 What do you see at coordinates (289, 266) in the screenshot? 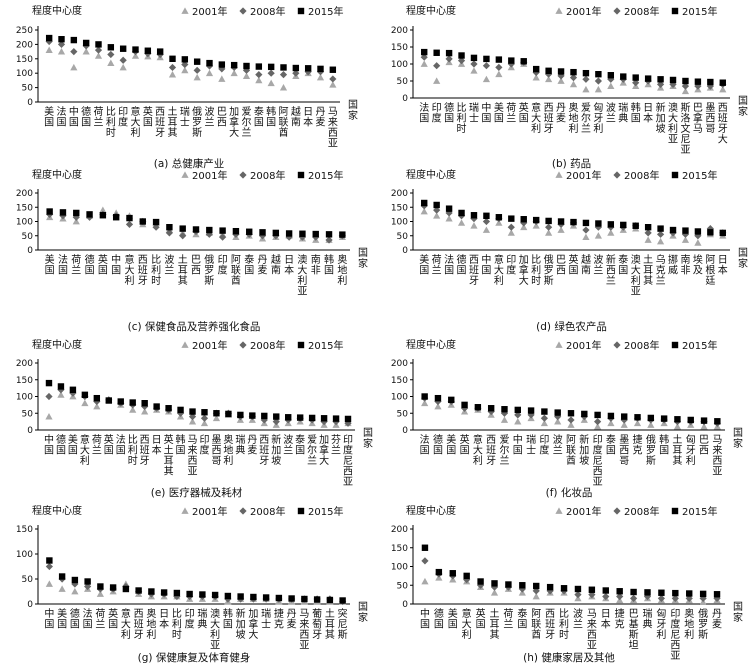
I see `x-category-label: 日本` at bounding box center [289, 266].